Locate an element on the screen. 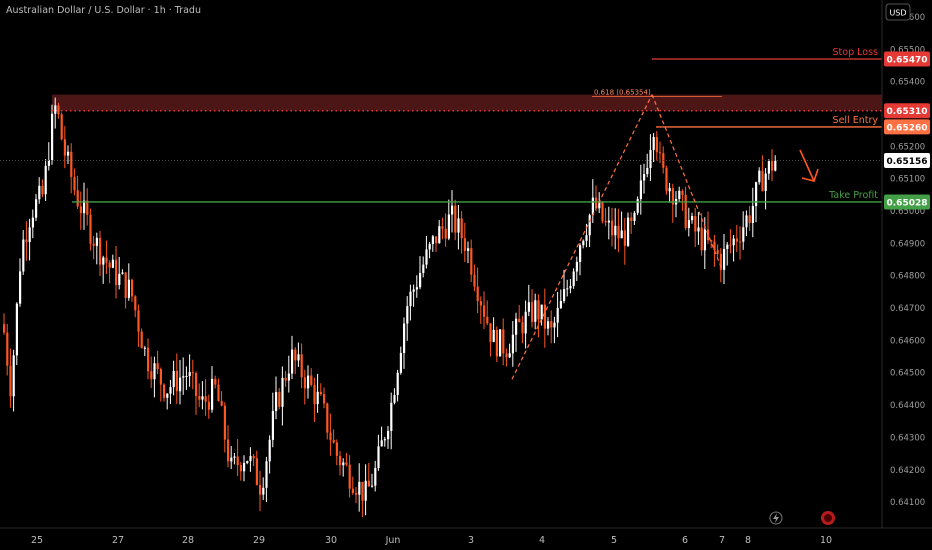  fib-leg-down is located at coordinates (687, 182).